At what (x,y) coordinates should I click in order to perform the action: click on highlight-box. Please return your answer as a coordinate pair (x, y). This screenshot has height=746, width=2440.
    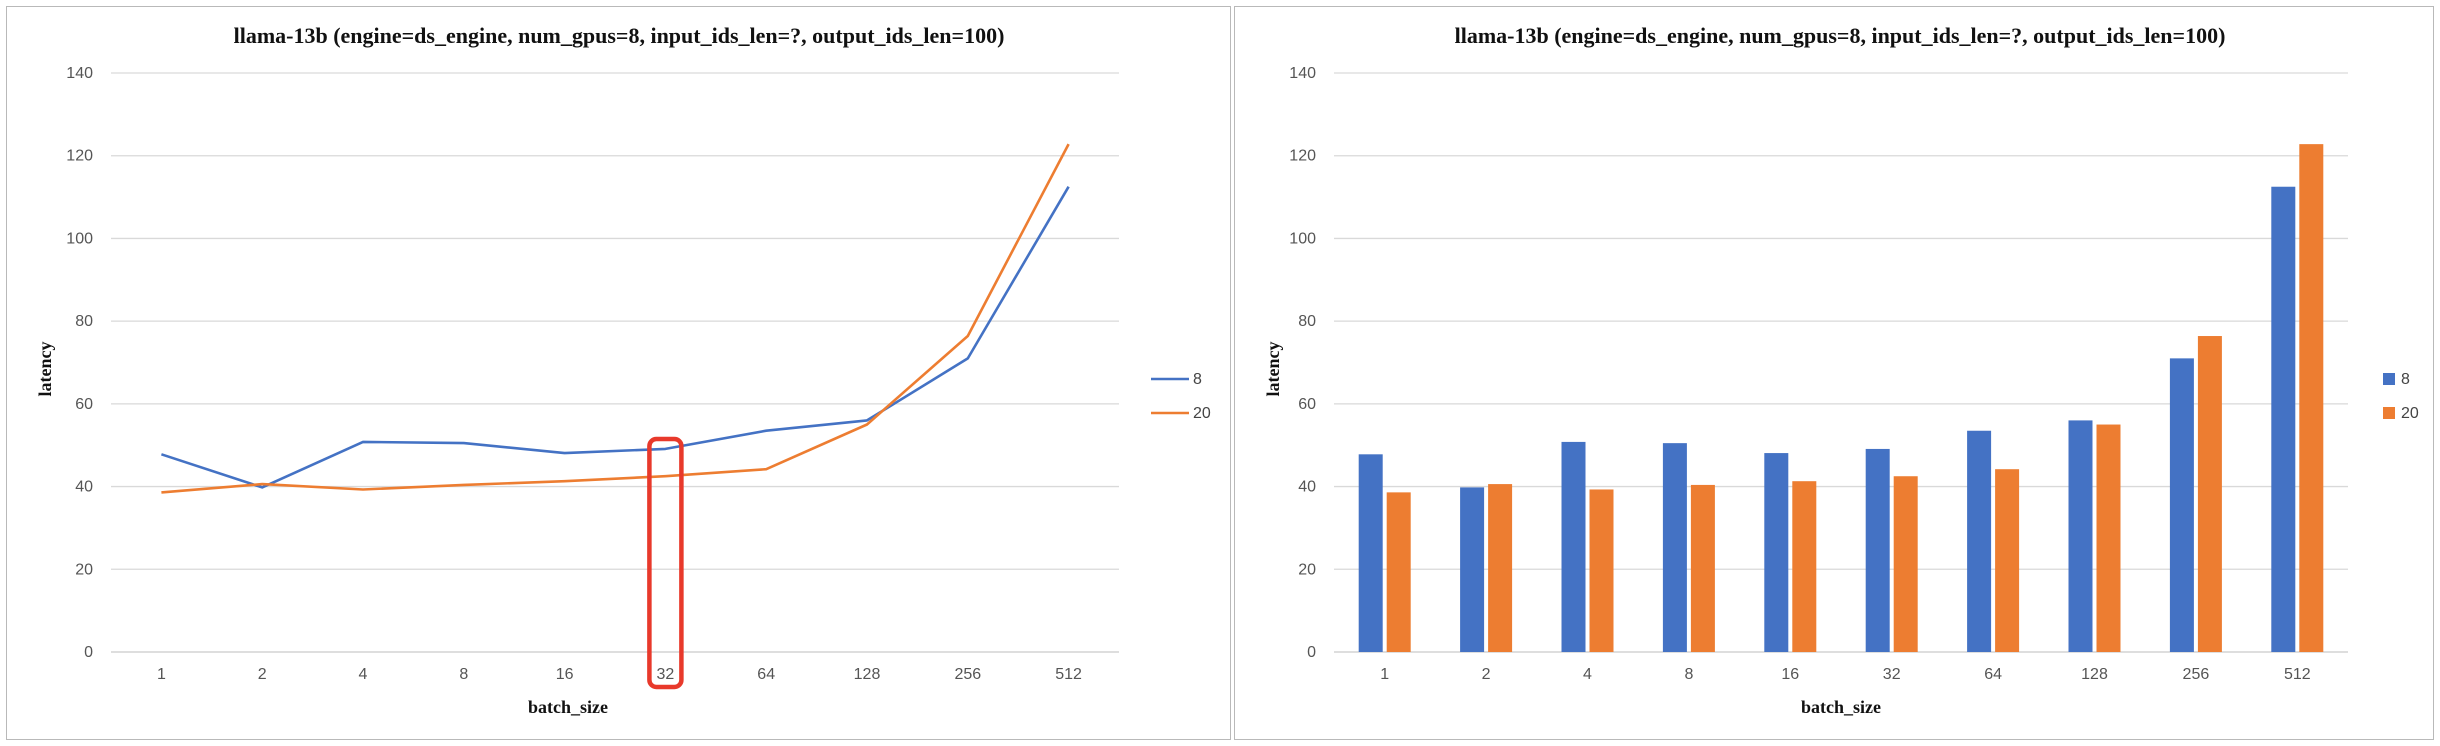
    Looking at the image, I should click on (665, 563).